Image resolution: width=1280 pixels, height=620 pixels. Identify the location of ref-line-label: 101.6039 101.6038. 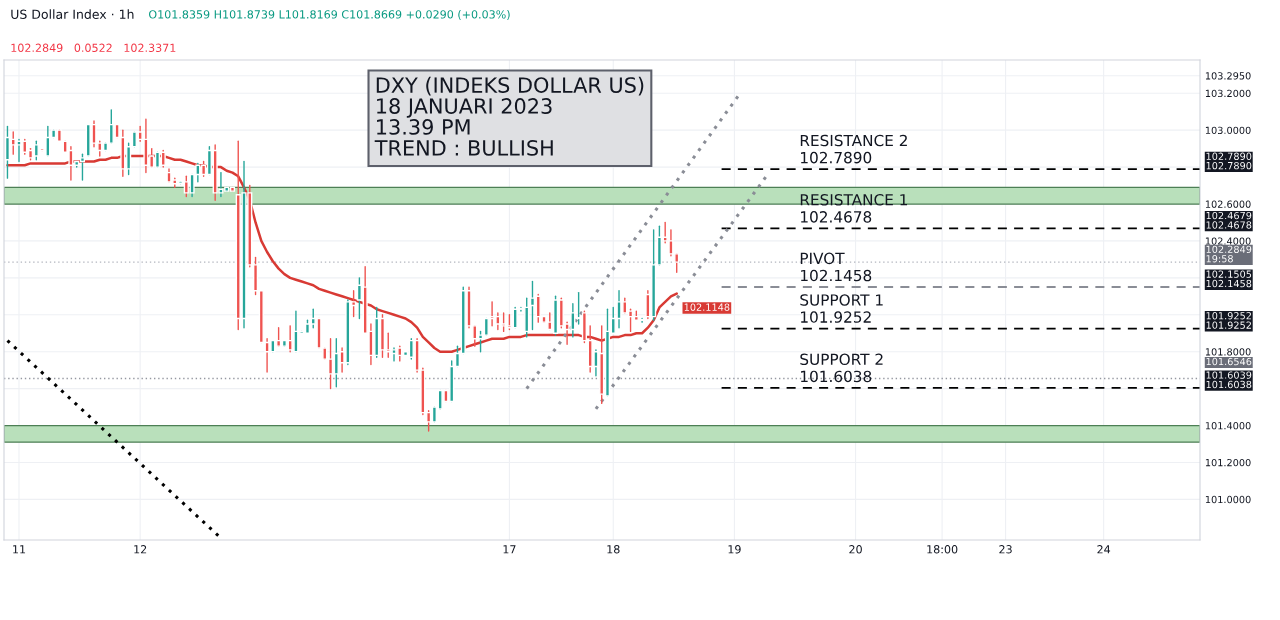
(1229, 380).